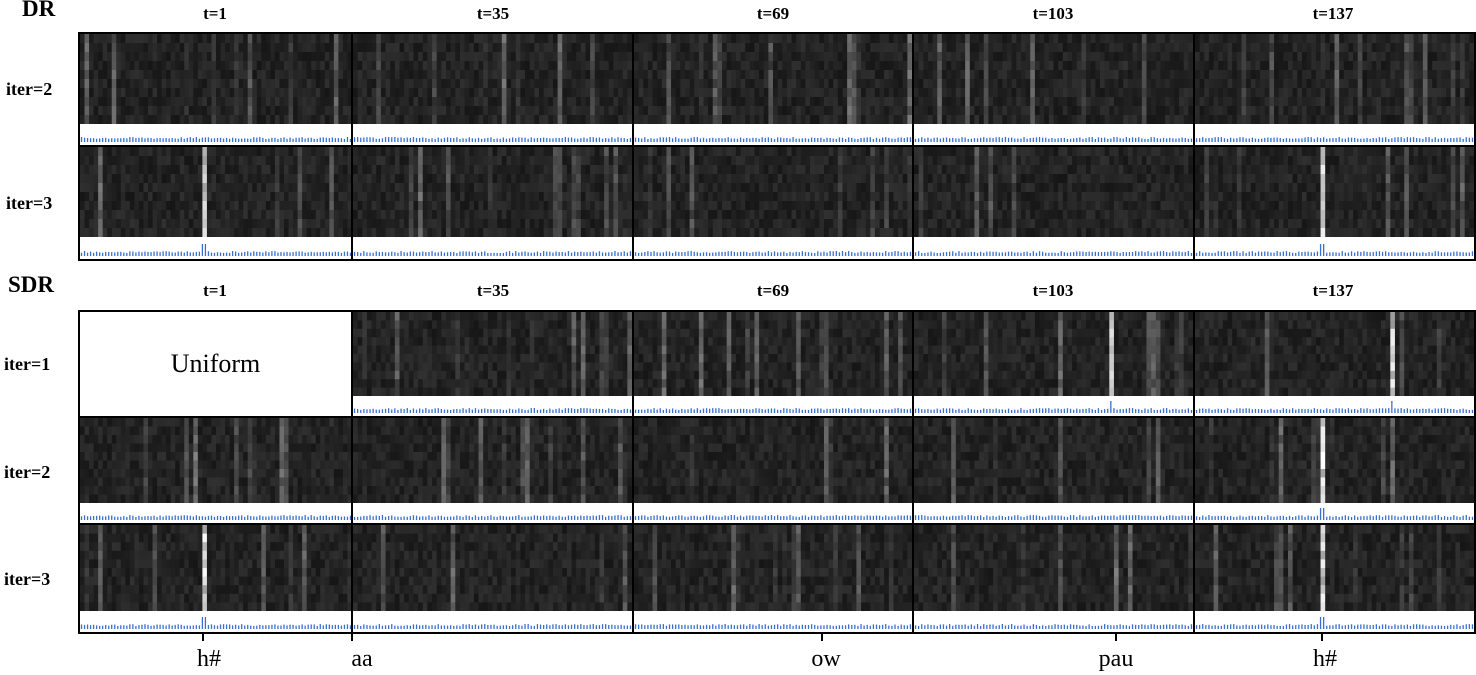 This screenshot has width=1476, height=675. Describe the element at coordinates (773, 290) in the screenshot. I see `sdr-col-label-t69: t=69` at that location.